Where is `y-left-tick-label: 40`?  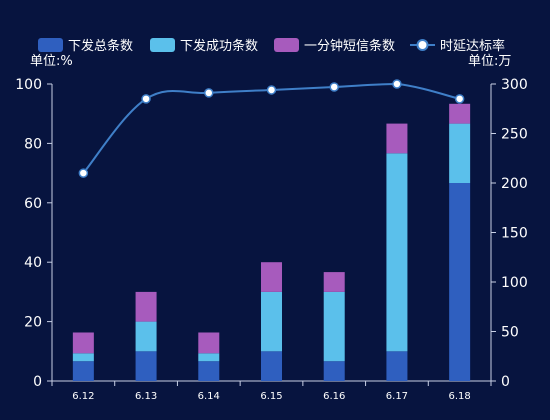
y-left-tick-label: 40 is located at coordinates (33, 263).